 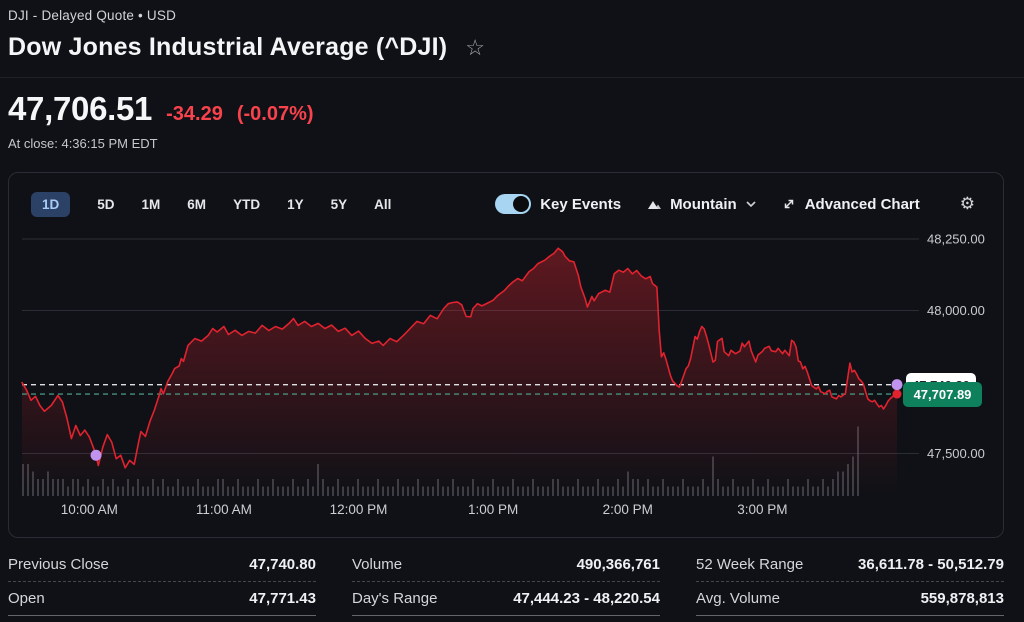 I want to click on title-row: Dow Jones Industrial Average (^DJI) ☆, so click(x=246, y=47).